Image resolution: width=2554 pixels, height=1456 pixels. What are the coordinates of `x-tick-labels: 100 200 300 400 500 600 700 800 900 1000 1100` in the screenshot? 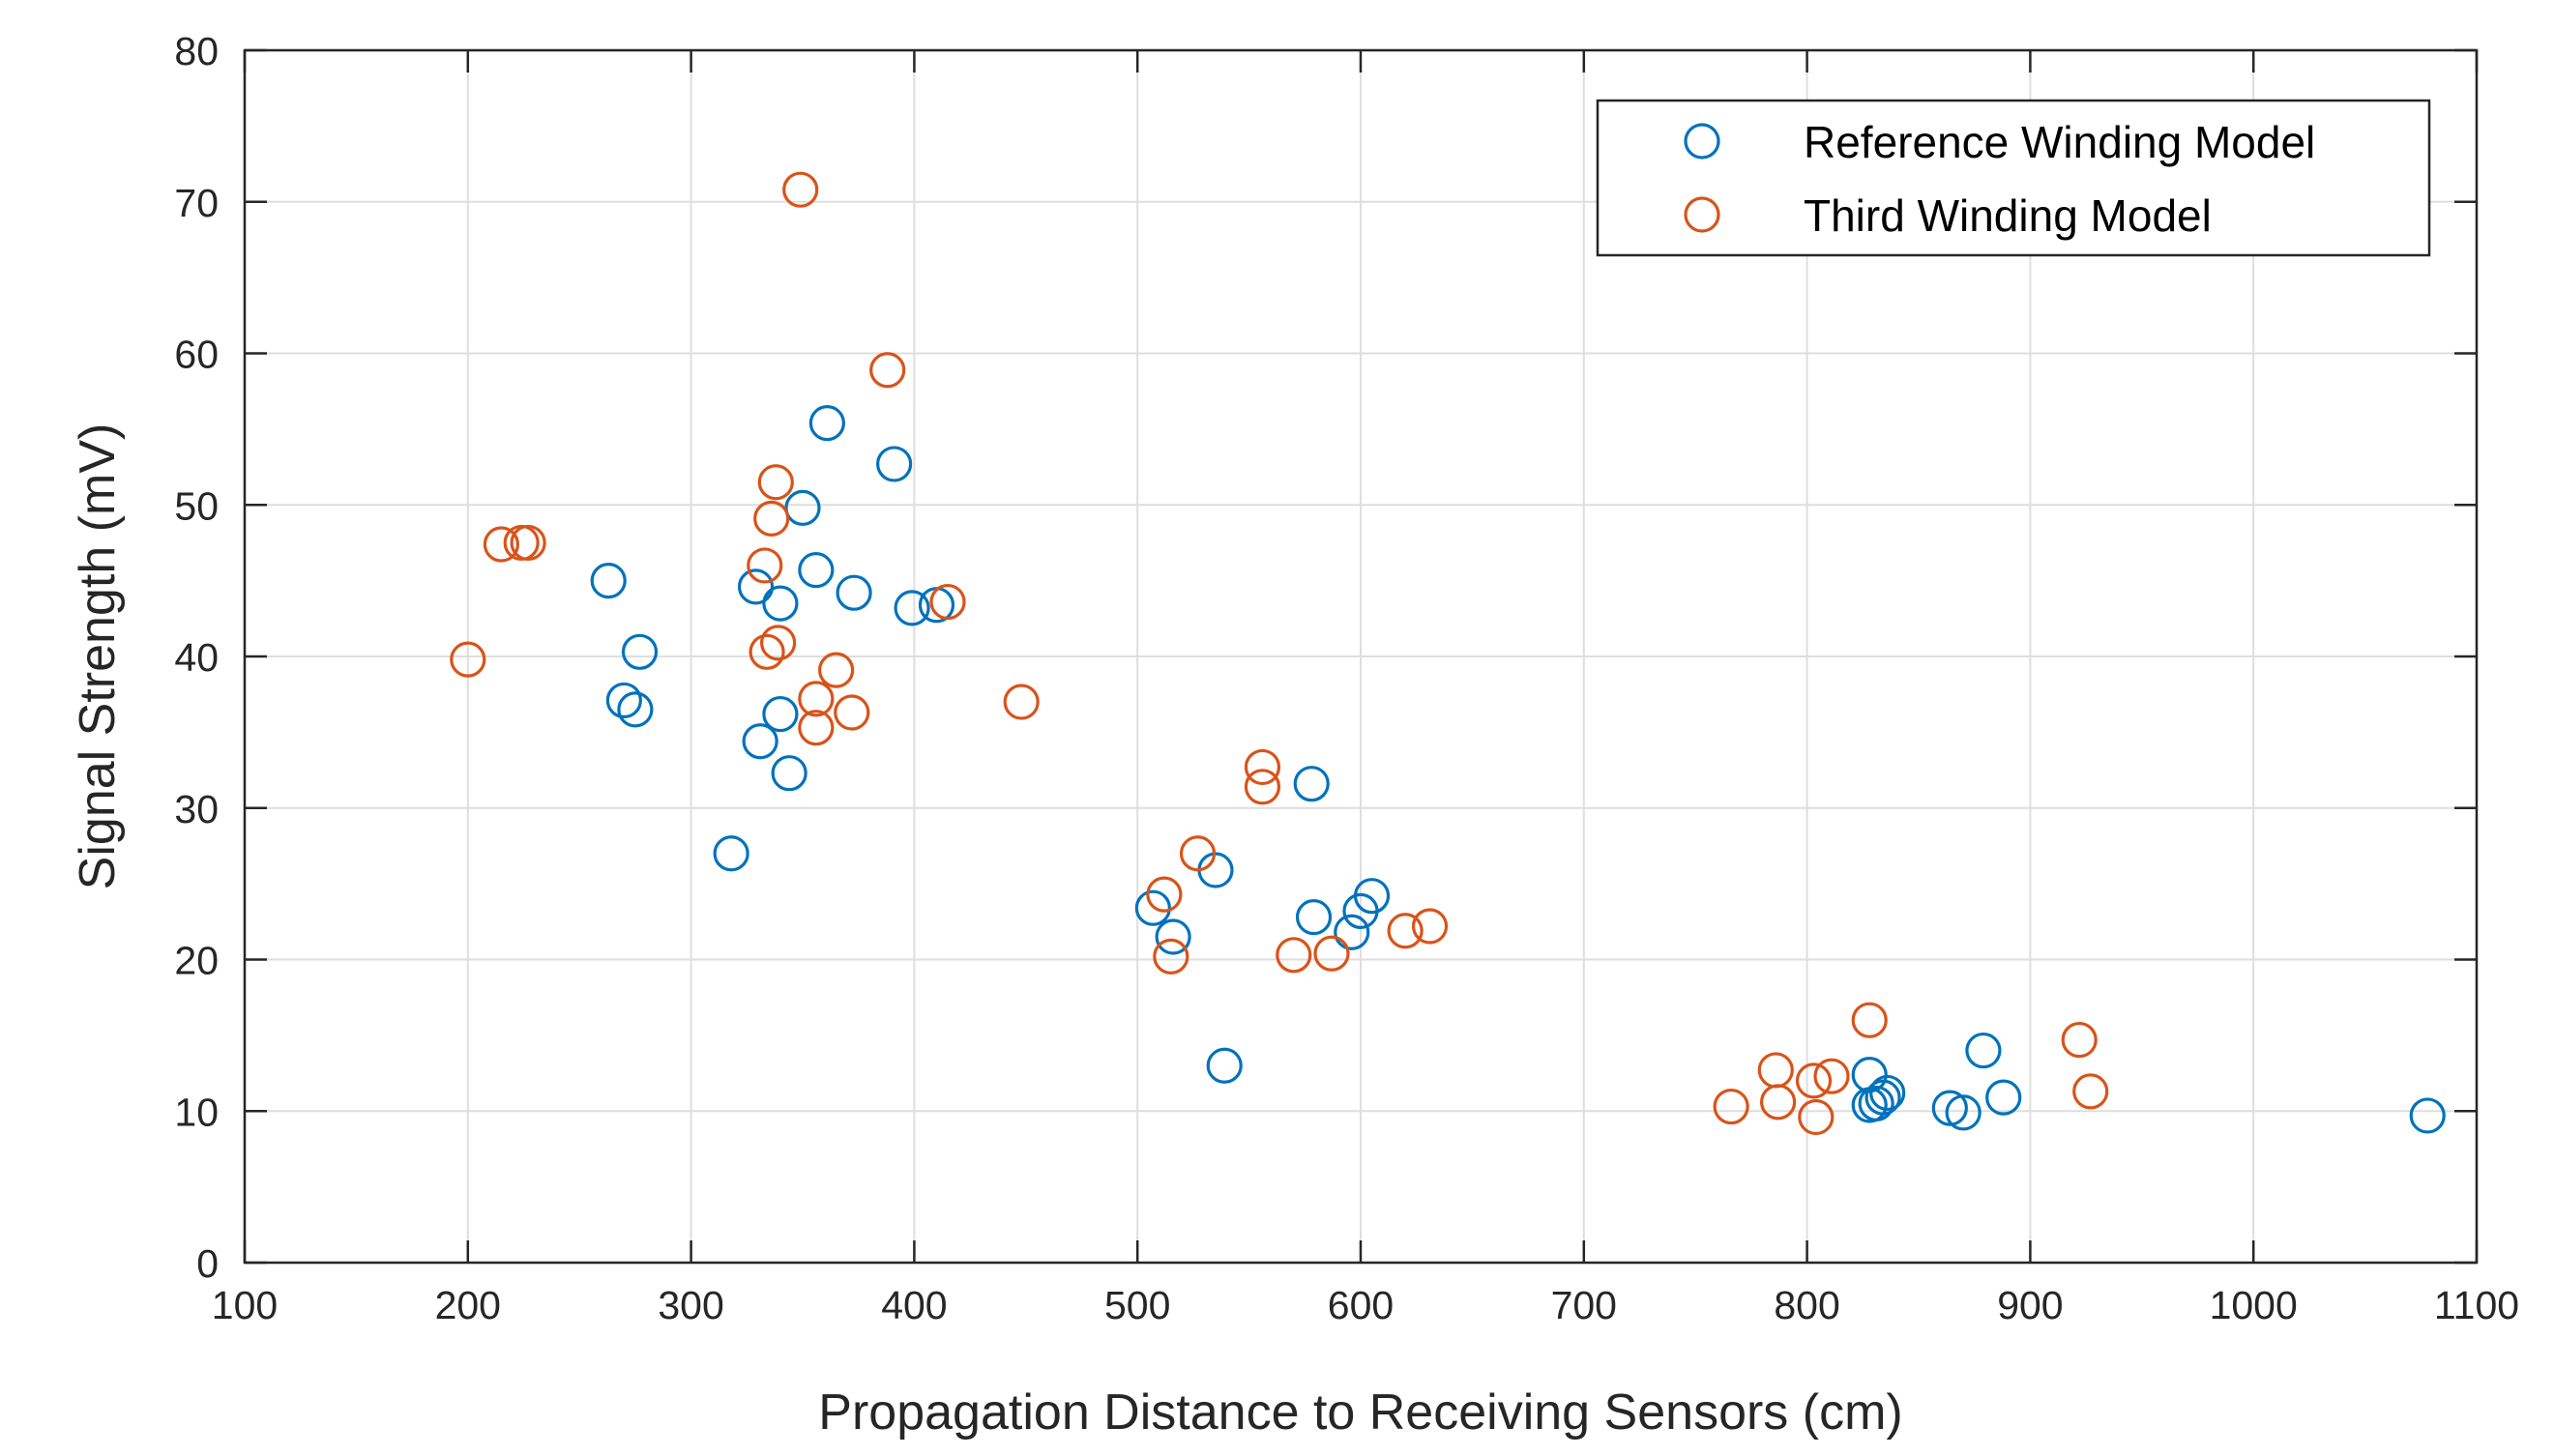 It's located at (1365, 1305).